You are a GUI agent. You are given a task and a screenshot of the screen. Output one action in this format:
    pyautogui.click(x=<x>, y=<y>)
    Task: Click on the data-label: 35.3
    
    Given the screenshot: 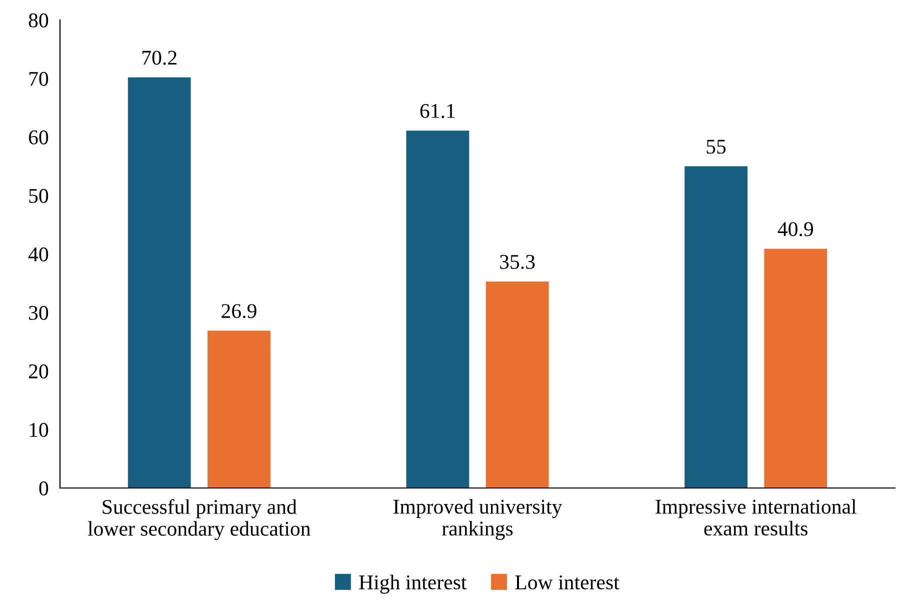 What is the action you would take?
    pyautogui.click(x=517, y=262)
    